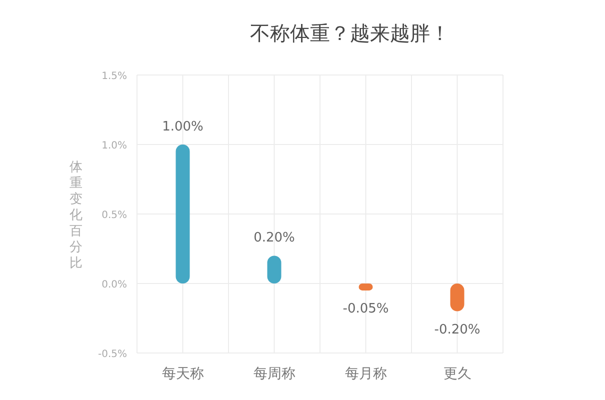  What do you see at coordinates (457, 374) in the screenshot?
I see `x-tick-label: 更久` at bounding box center [457, 374].